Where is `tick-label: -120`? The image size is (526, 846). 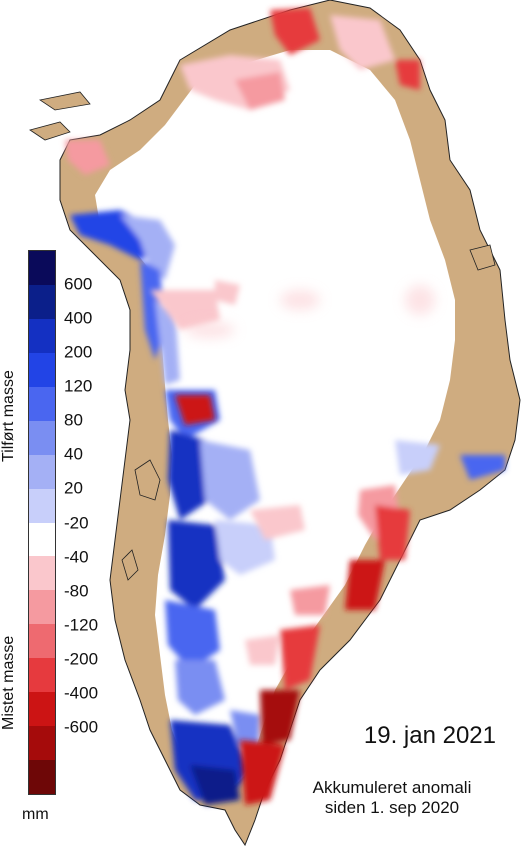
tick-label: -120 is located at coordinates (81, 625).